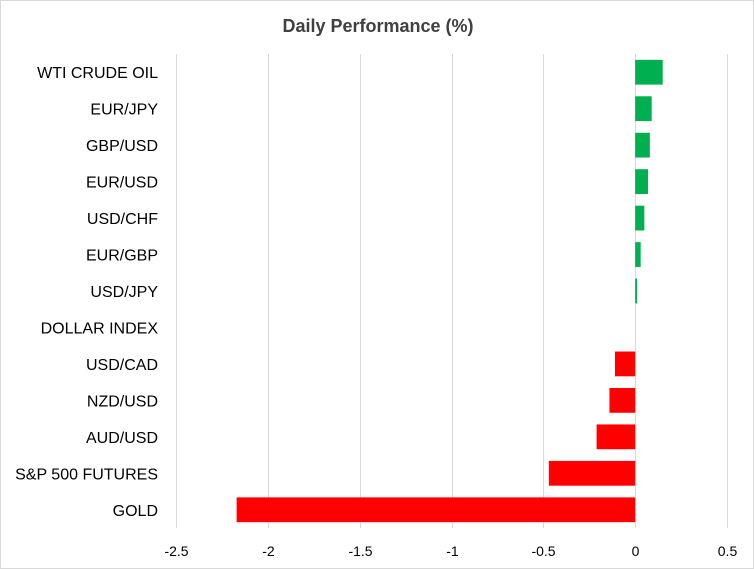 The image size is (754, 569). I want to click on category-label: USD/CAD, so click(122, 365).